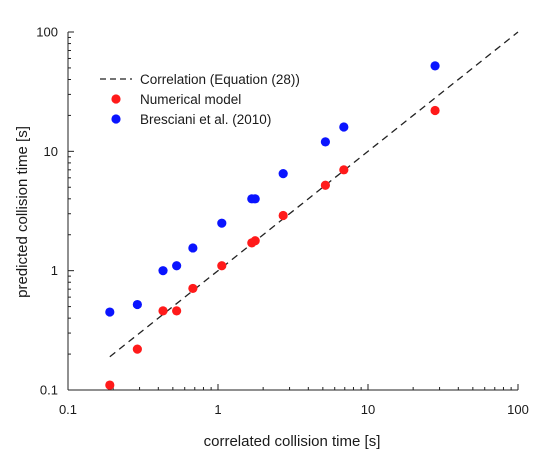 Image resolution: width=550 pixels, height=468 pixels. I want to click on x-tick-label: 0.1, so click(68, 409).